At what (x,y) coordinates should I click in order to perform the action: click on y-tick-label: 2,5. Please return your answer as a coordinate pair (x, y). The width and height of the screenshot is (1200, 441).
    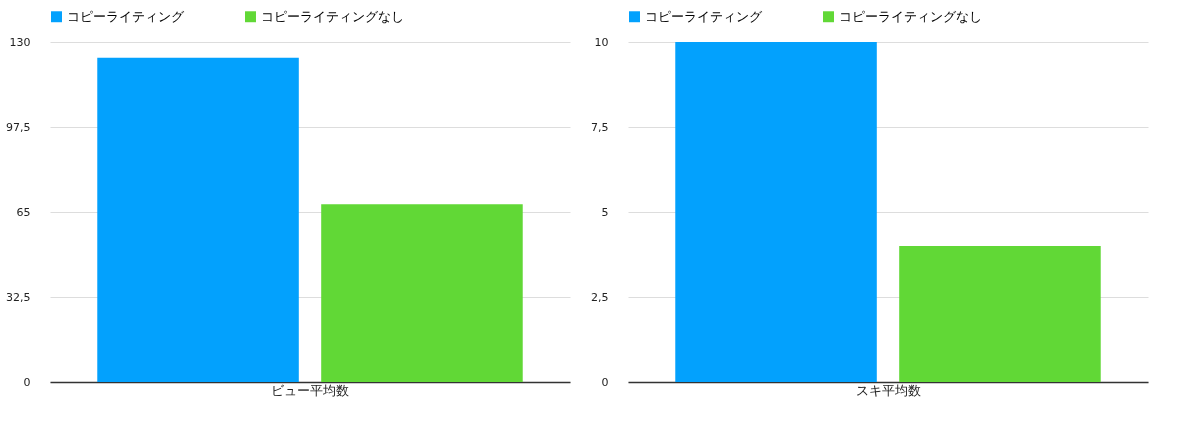
    Looking at the image, I should click on (600, 297).